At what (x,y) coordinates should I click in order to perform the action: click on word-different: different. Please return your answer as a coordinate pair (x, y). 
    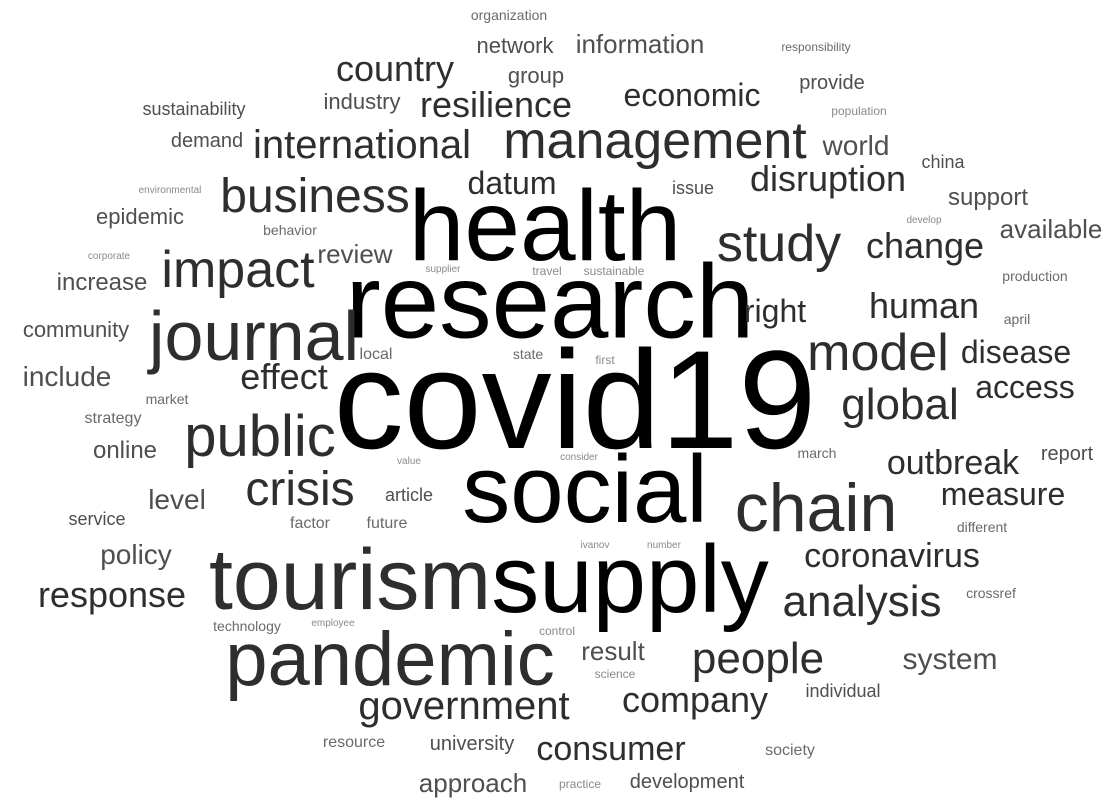
    Looking at the image, I should click on (982, 527).